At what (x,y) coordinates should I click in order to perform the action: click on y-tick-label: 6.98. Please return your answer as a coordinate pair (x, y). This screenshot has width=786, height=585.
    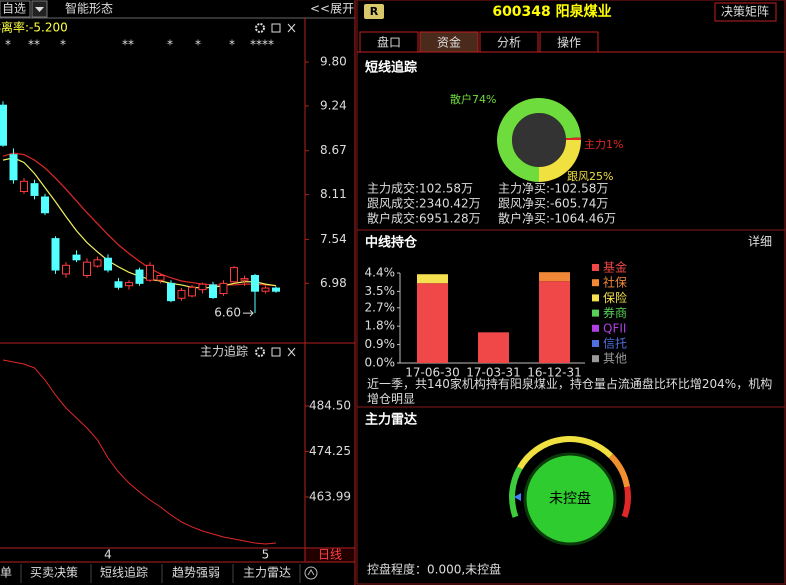
    Looking at the image, I should click on (333, 283).